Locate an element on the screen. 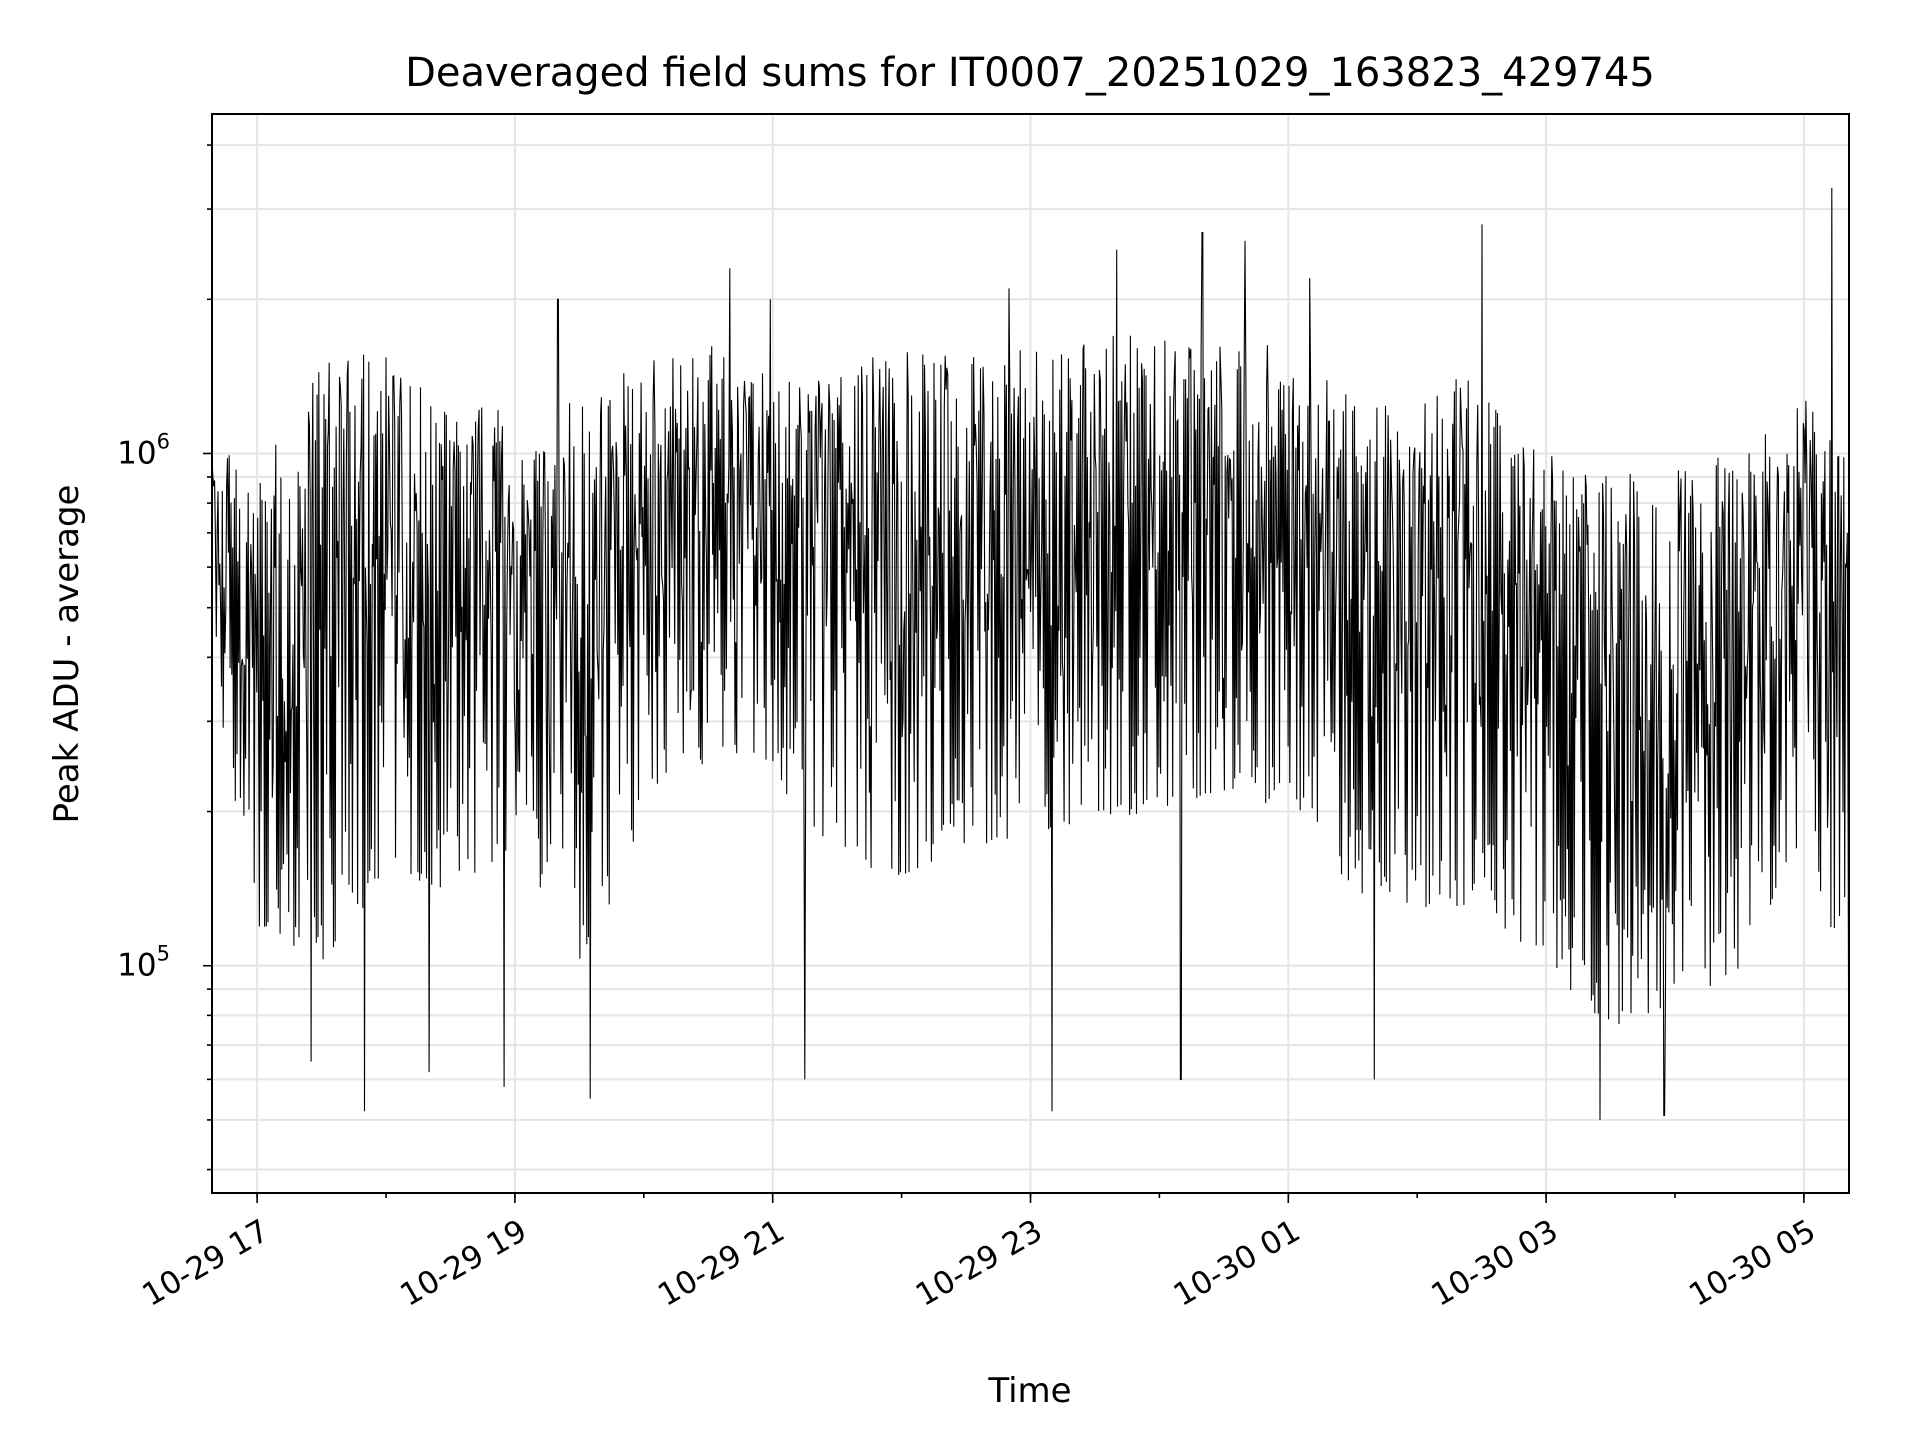  y-tick-exponent: 5 is located at coordinates (163, 954).